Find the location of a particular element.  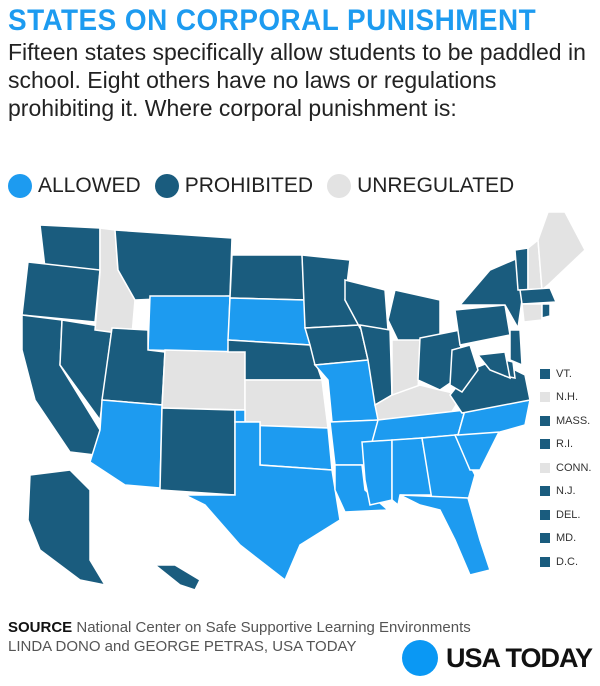

legend-item-allowed: ALLOWED is located at coordinates (74, 186).